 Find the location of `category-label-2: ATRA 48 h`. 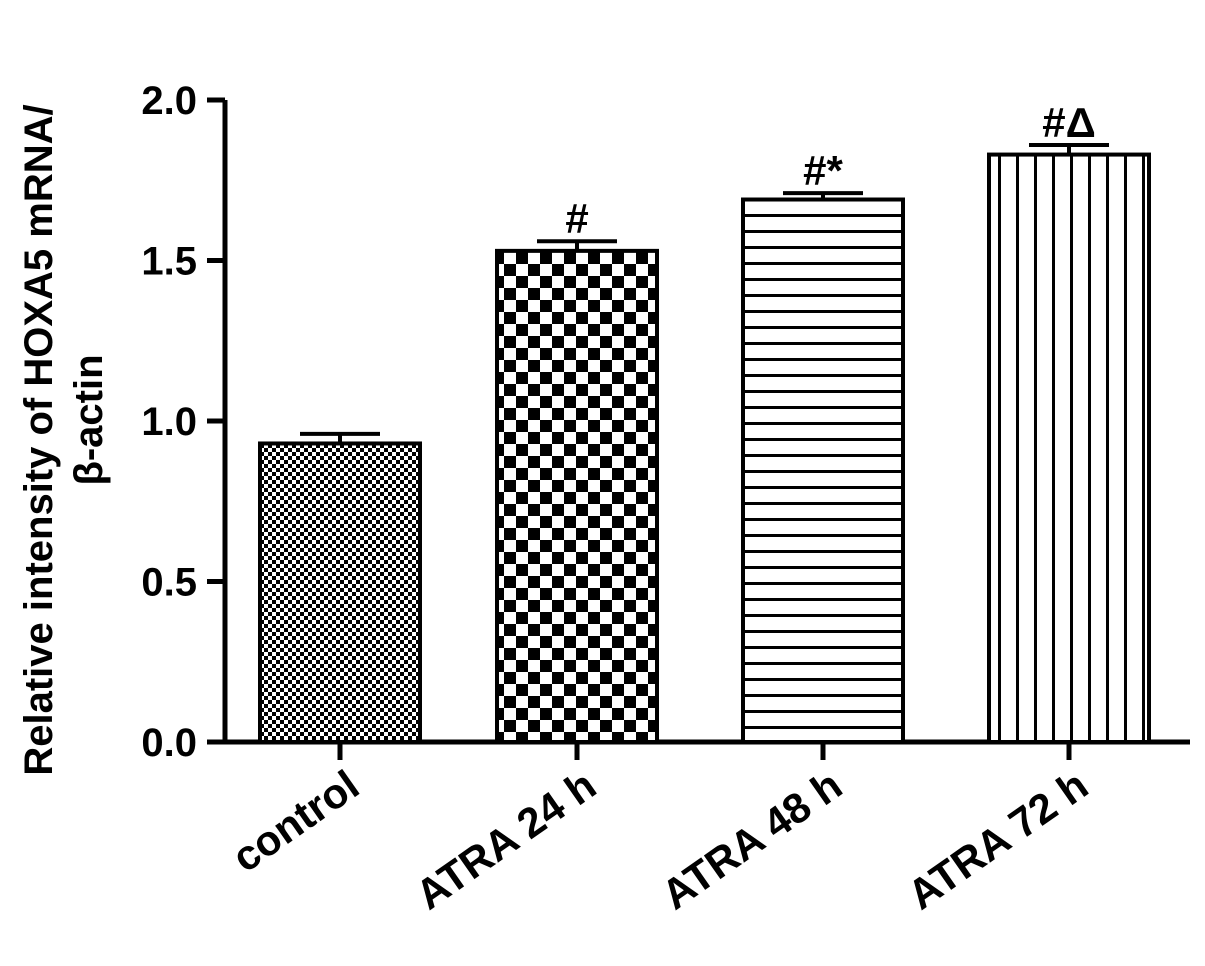

category-label-2: ATRA 48 h is located at coordinates (751, 840).